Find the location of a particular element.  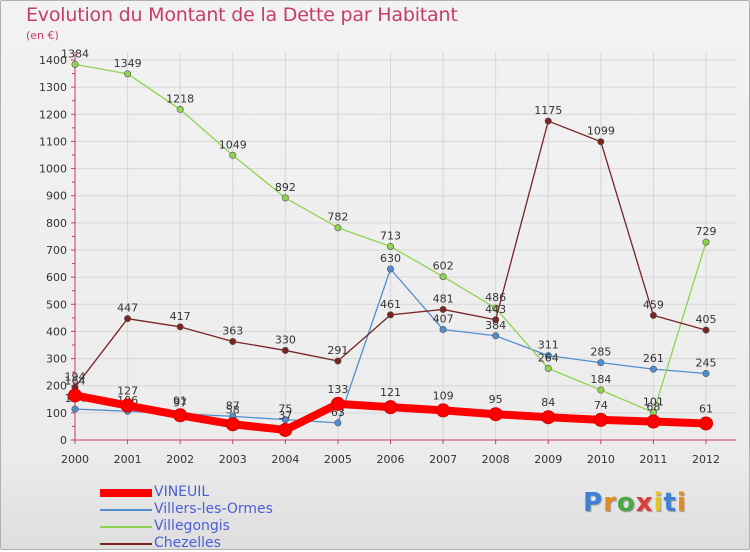

data-label: 285 is located at coordinates (600, 352).